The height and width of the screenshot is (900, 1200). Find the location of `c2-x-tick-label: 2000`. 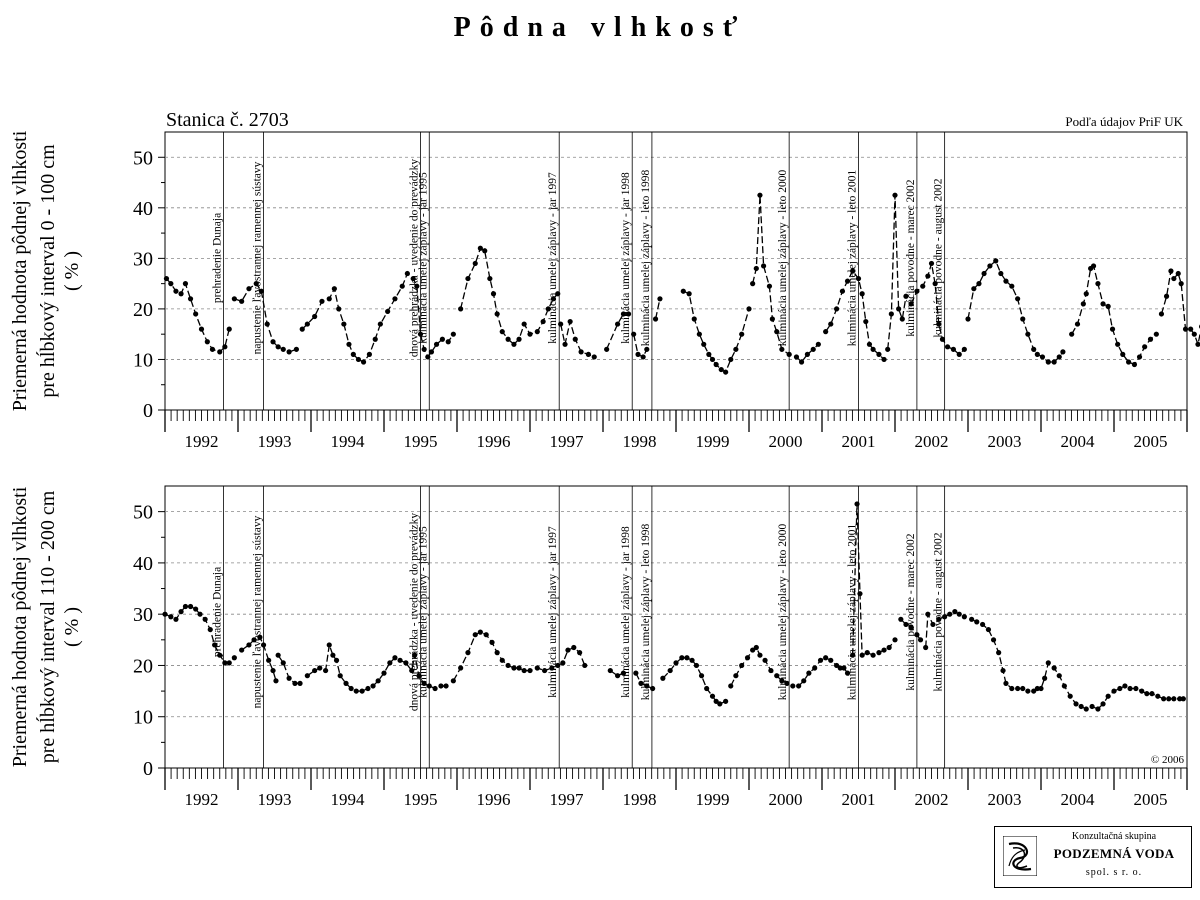

c2-x-tick-label: 2000 is located at coordinates (786, 799).